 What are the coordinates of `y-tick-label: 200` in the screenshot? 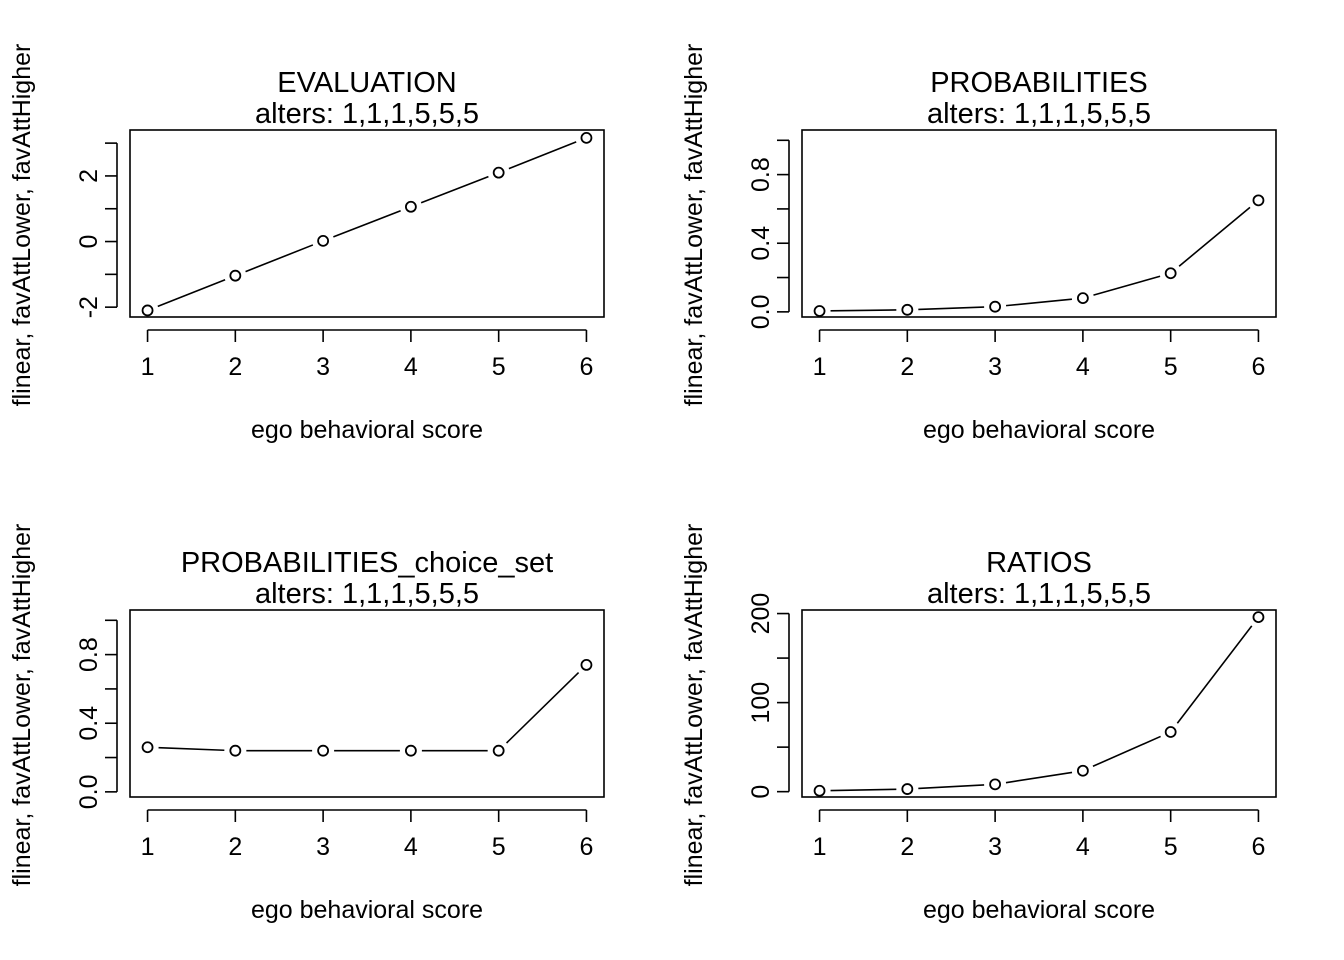 It's located at (761, 614).